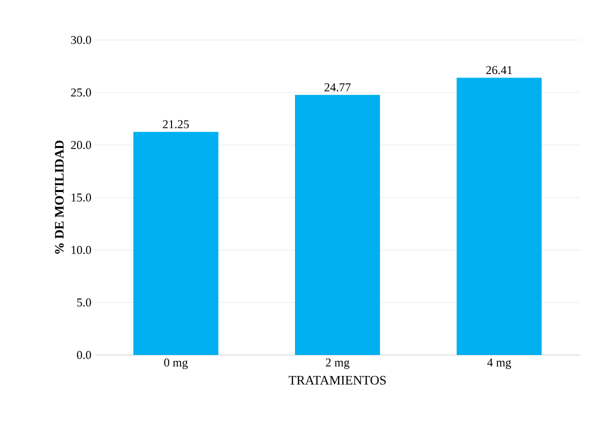  Describe the element at coordinates (499, 363) in the screenshot. I see `x-tick-label: 4 mg` at that location.